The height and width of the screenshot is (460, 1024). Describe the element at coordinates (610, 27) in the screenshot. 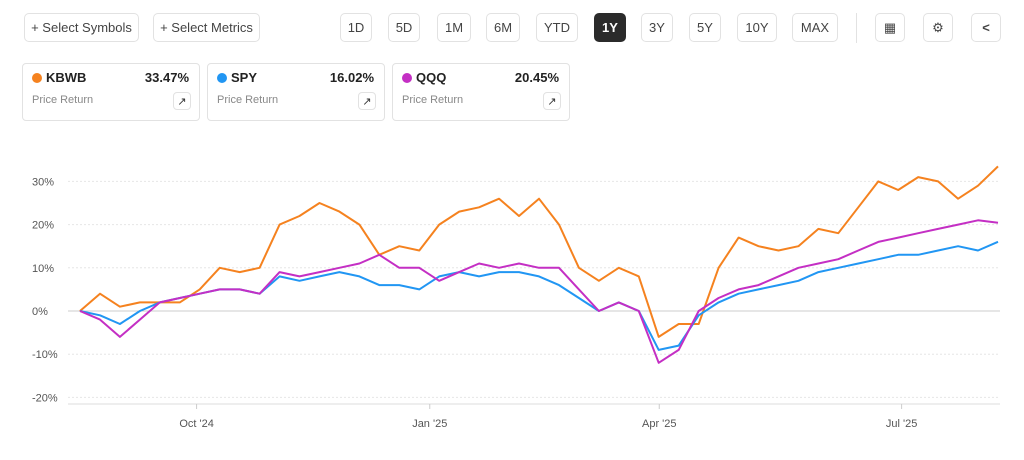

I see `range-button-1y: 1Y` at that location.